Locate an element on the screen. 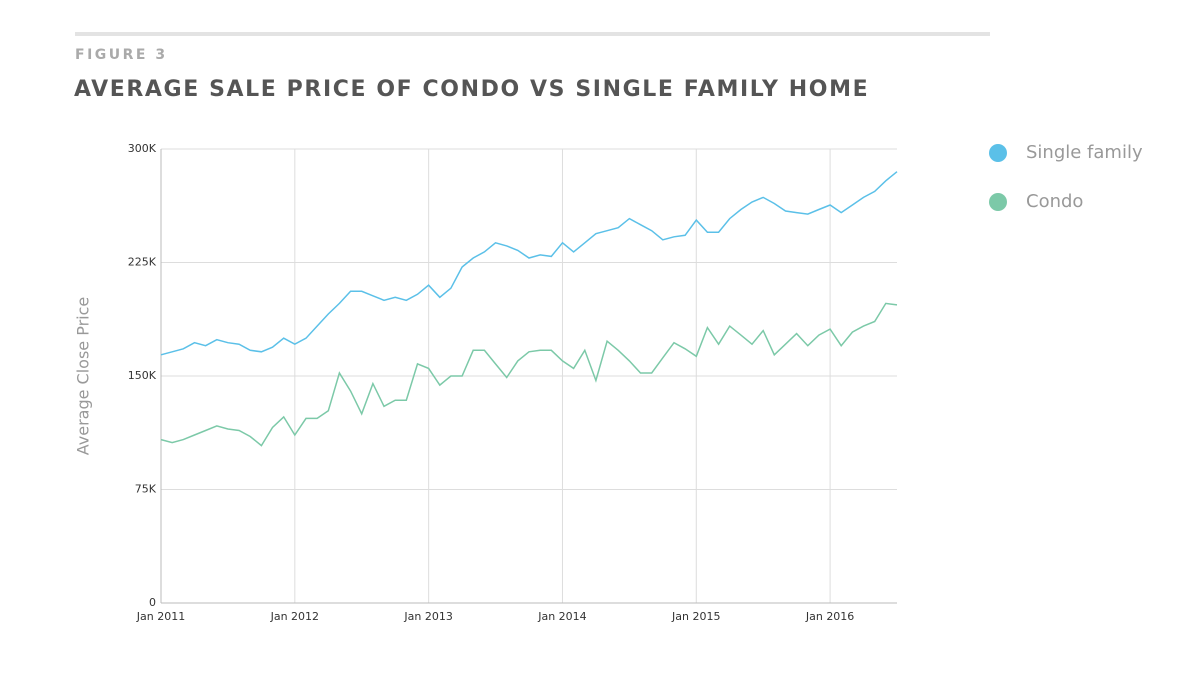 The image size is (1197, 697). x-tick-label: Jan 2011 is located at coordinates (160, 616).